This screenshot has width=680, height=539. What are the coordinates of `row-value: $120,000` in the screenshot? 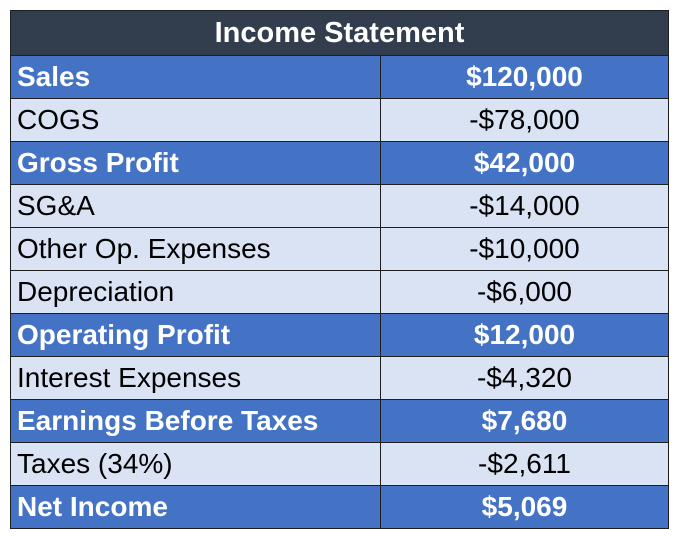 It's located at (524, 76).